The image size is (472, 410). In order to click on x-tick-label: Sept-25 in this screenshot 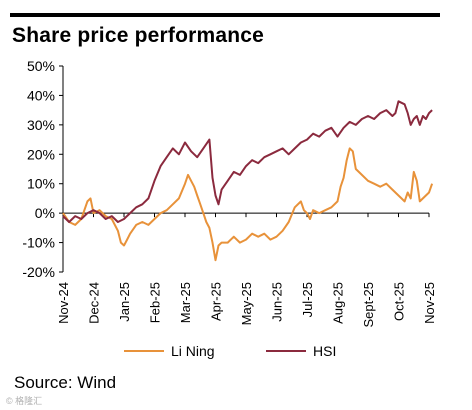, I will do `click(368, 305)`.